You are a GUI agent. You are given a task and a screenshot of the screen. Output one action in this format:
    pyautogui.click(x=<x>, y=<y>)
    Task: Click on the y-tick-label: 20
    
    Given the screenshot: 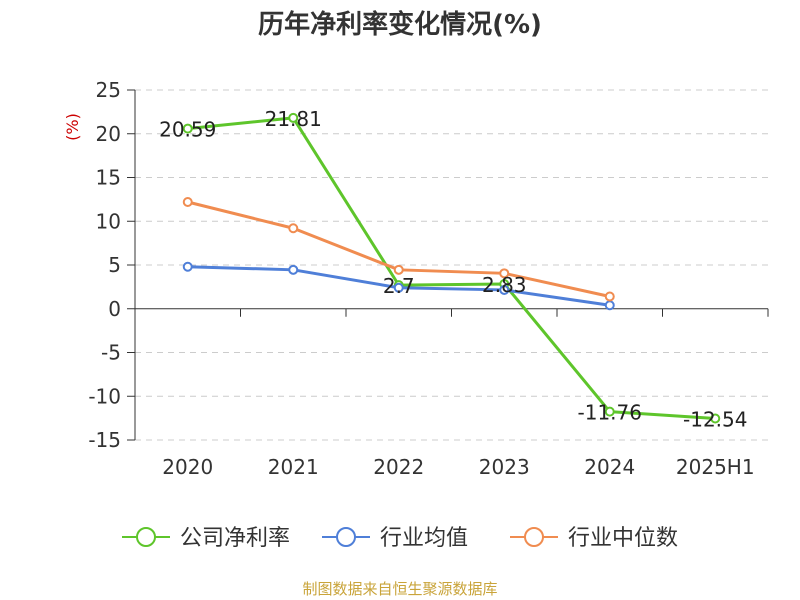 What is the action you would take?
    pyautogui.click(x=108, y=134)
    